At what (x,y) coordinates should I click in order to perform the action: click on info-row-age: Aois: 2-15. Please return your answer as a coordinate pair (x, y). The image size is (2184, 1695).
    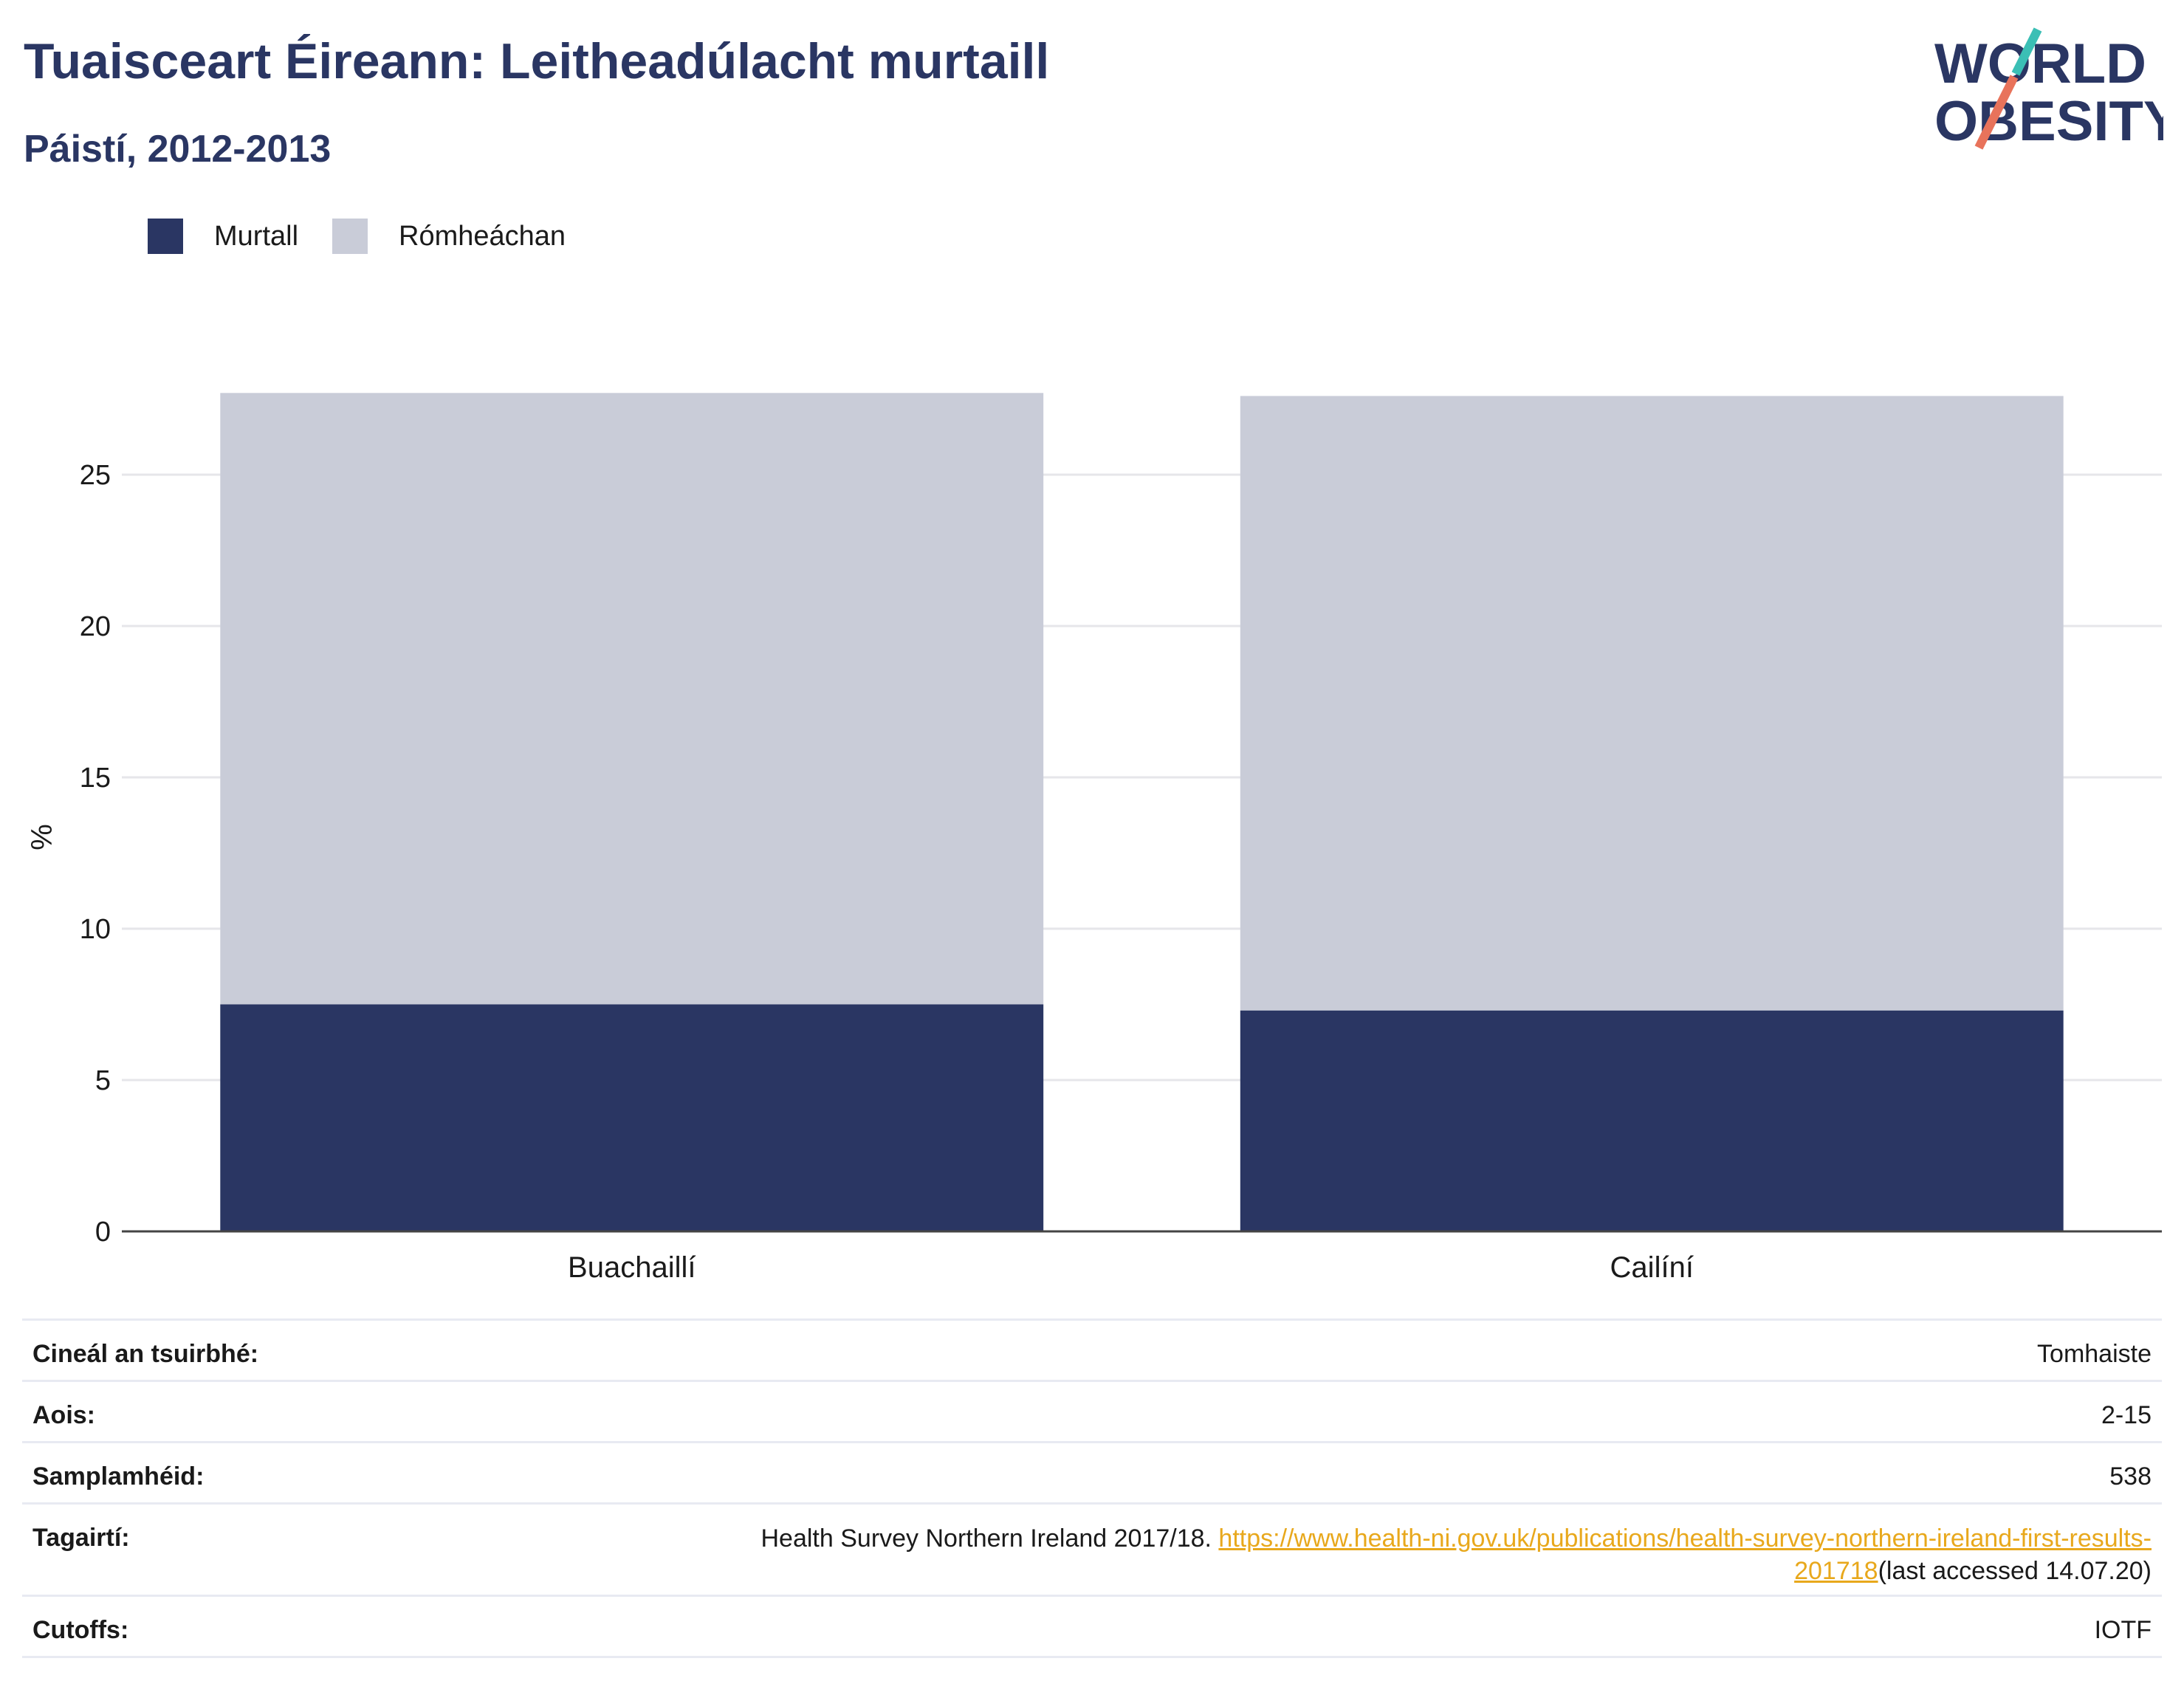
    Looking at the image, I should click on (1092, 1410).